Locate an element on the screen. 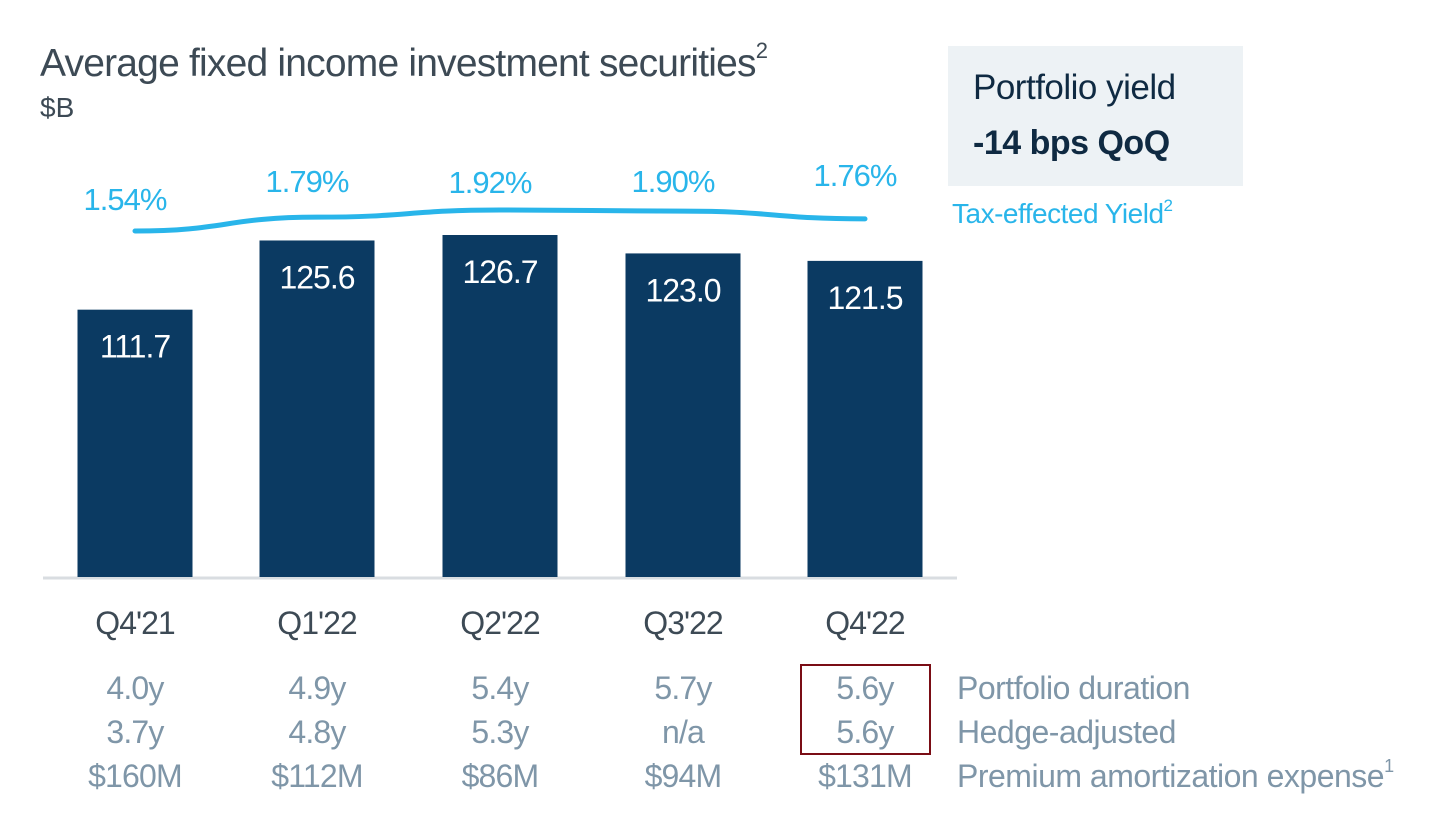 Image resolution: width=1456 pixels, height=836 pixels. bar-value-label: 121.5 is located at coordinates (864, 298).